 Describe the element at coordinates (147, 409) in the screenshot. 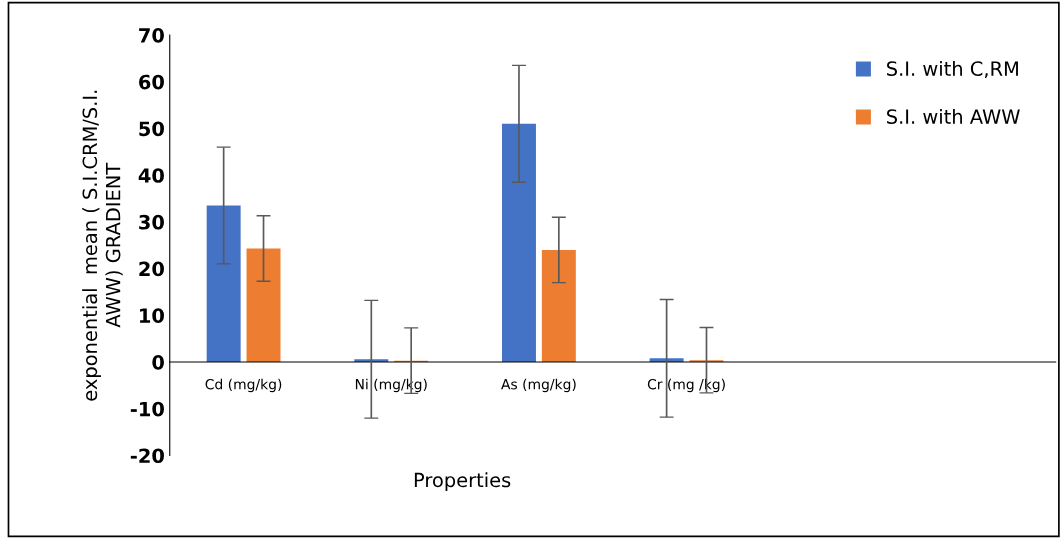

I see `y-tick-label: -10` at that location.